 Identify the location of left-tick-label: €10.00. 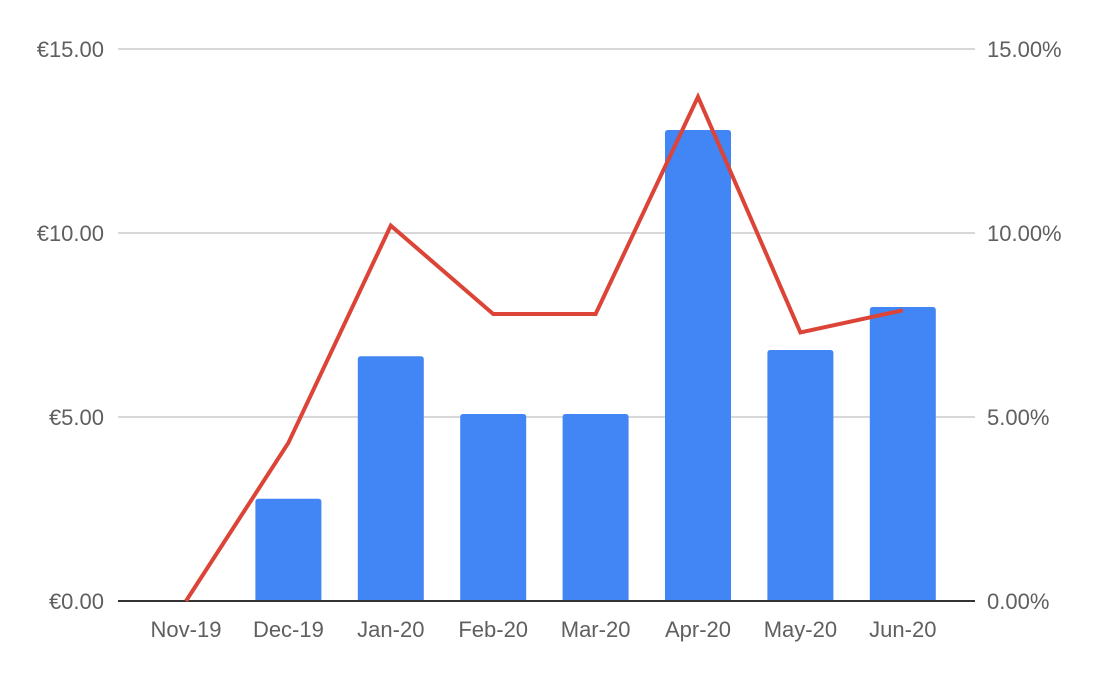
(70, 233).